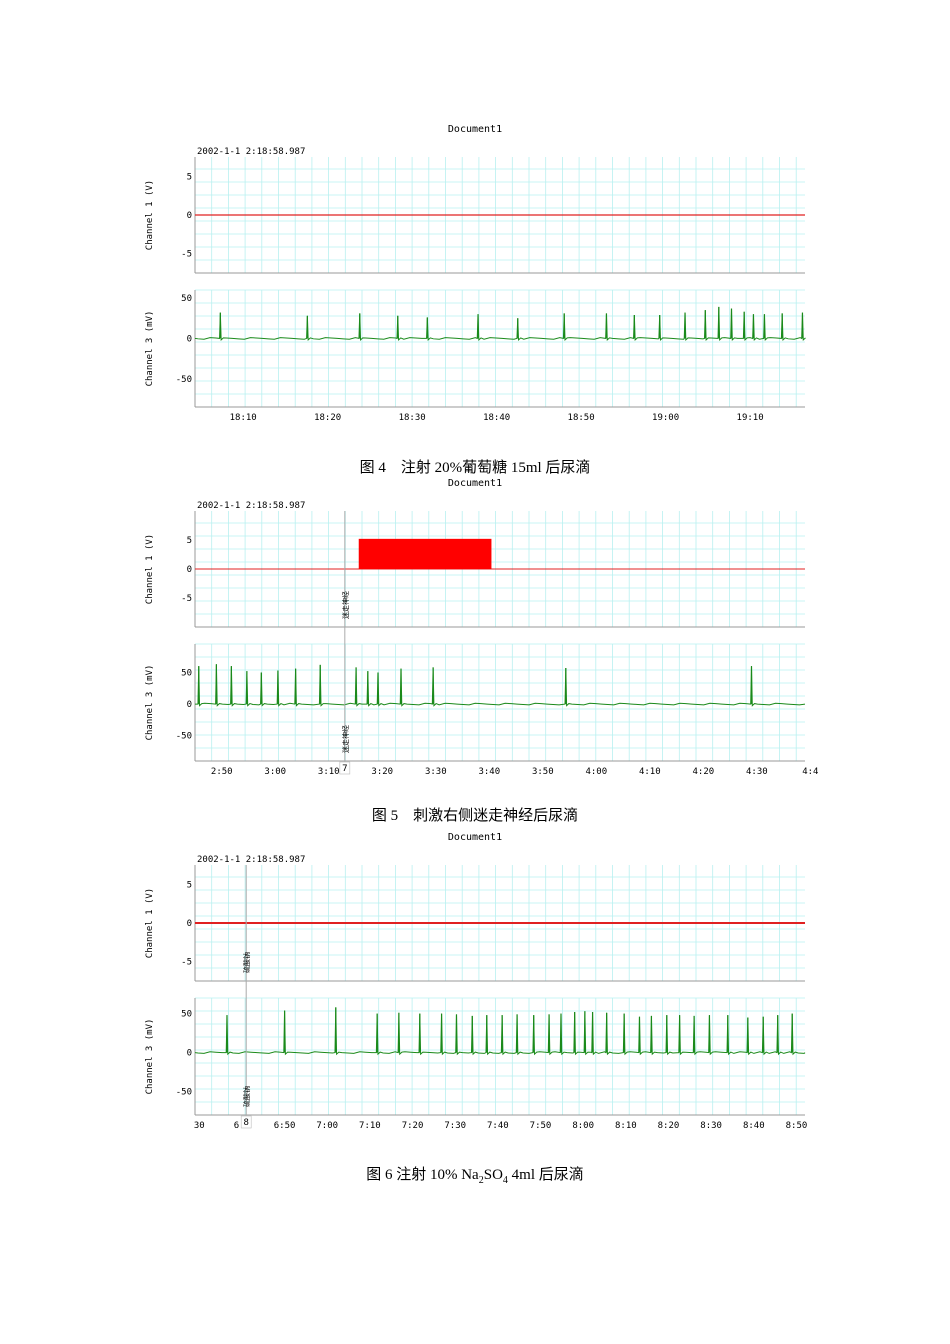 The width and height of the screenshot is (950, 1344). What do you see at coordinates (750, 418) in the screenshot?
I see `x-tick-label: 19:10` at bounding box center [750, 418].